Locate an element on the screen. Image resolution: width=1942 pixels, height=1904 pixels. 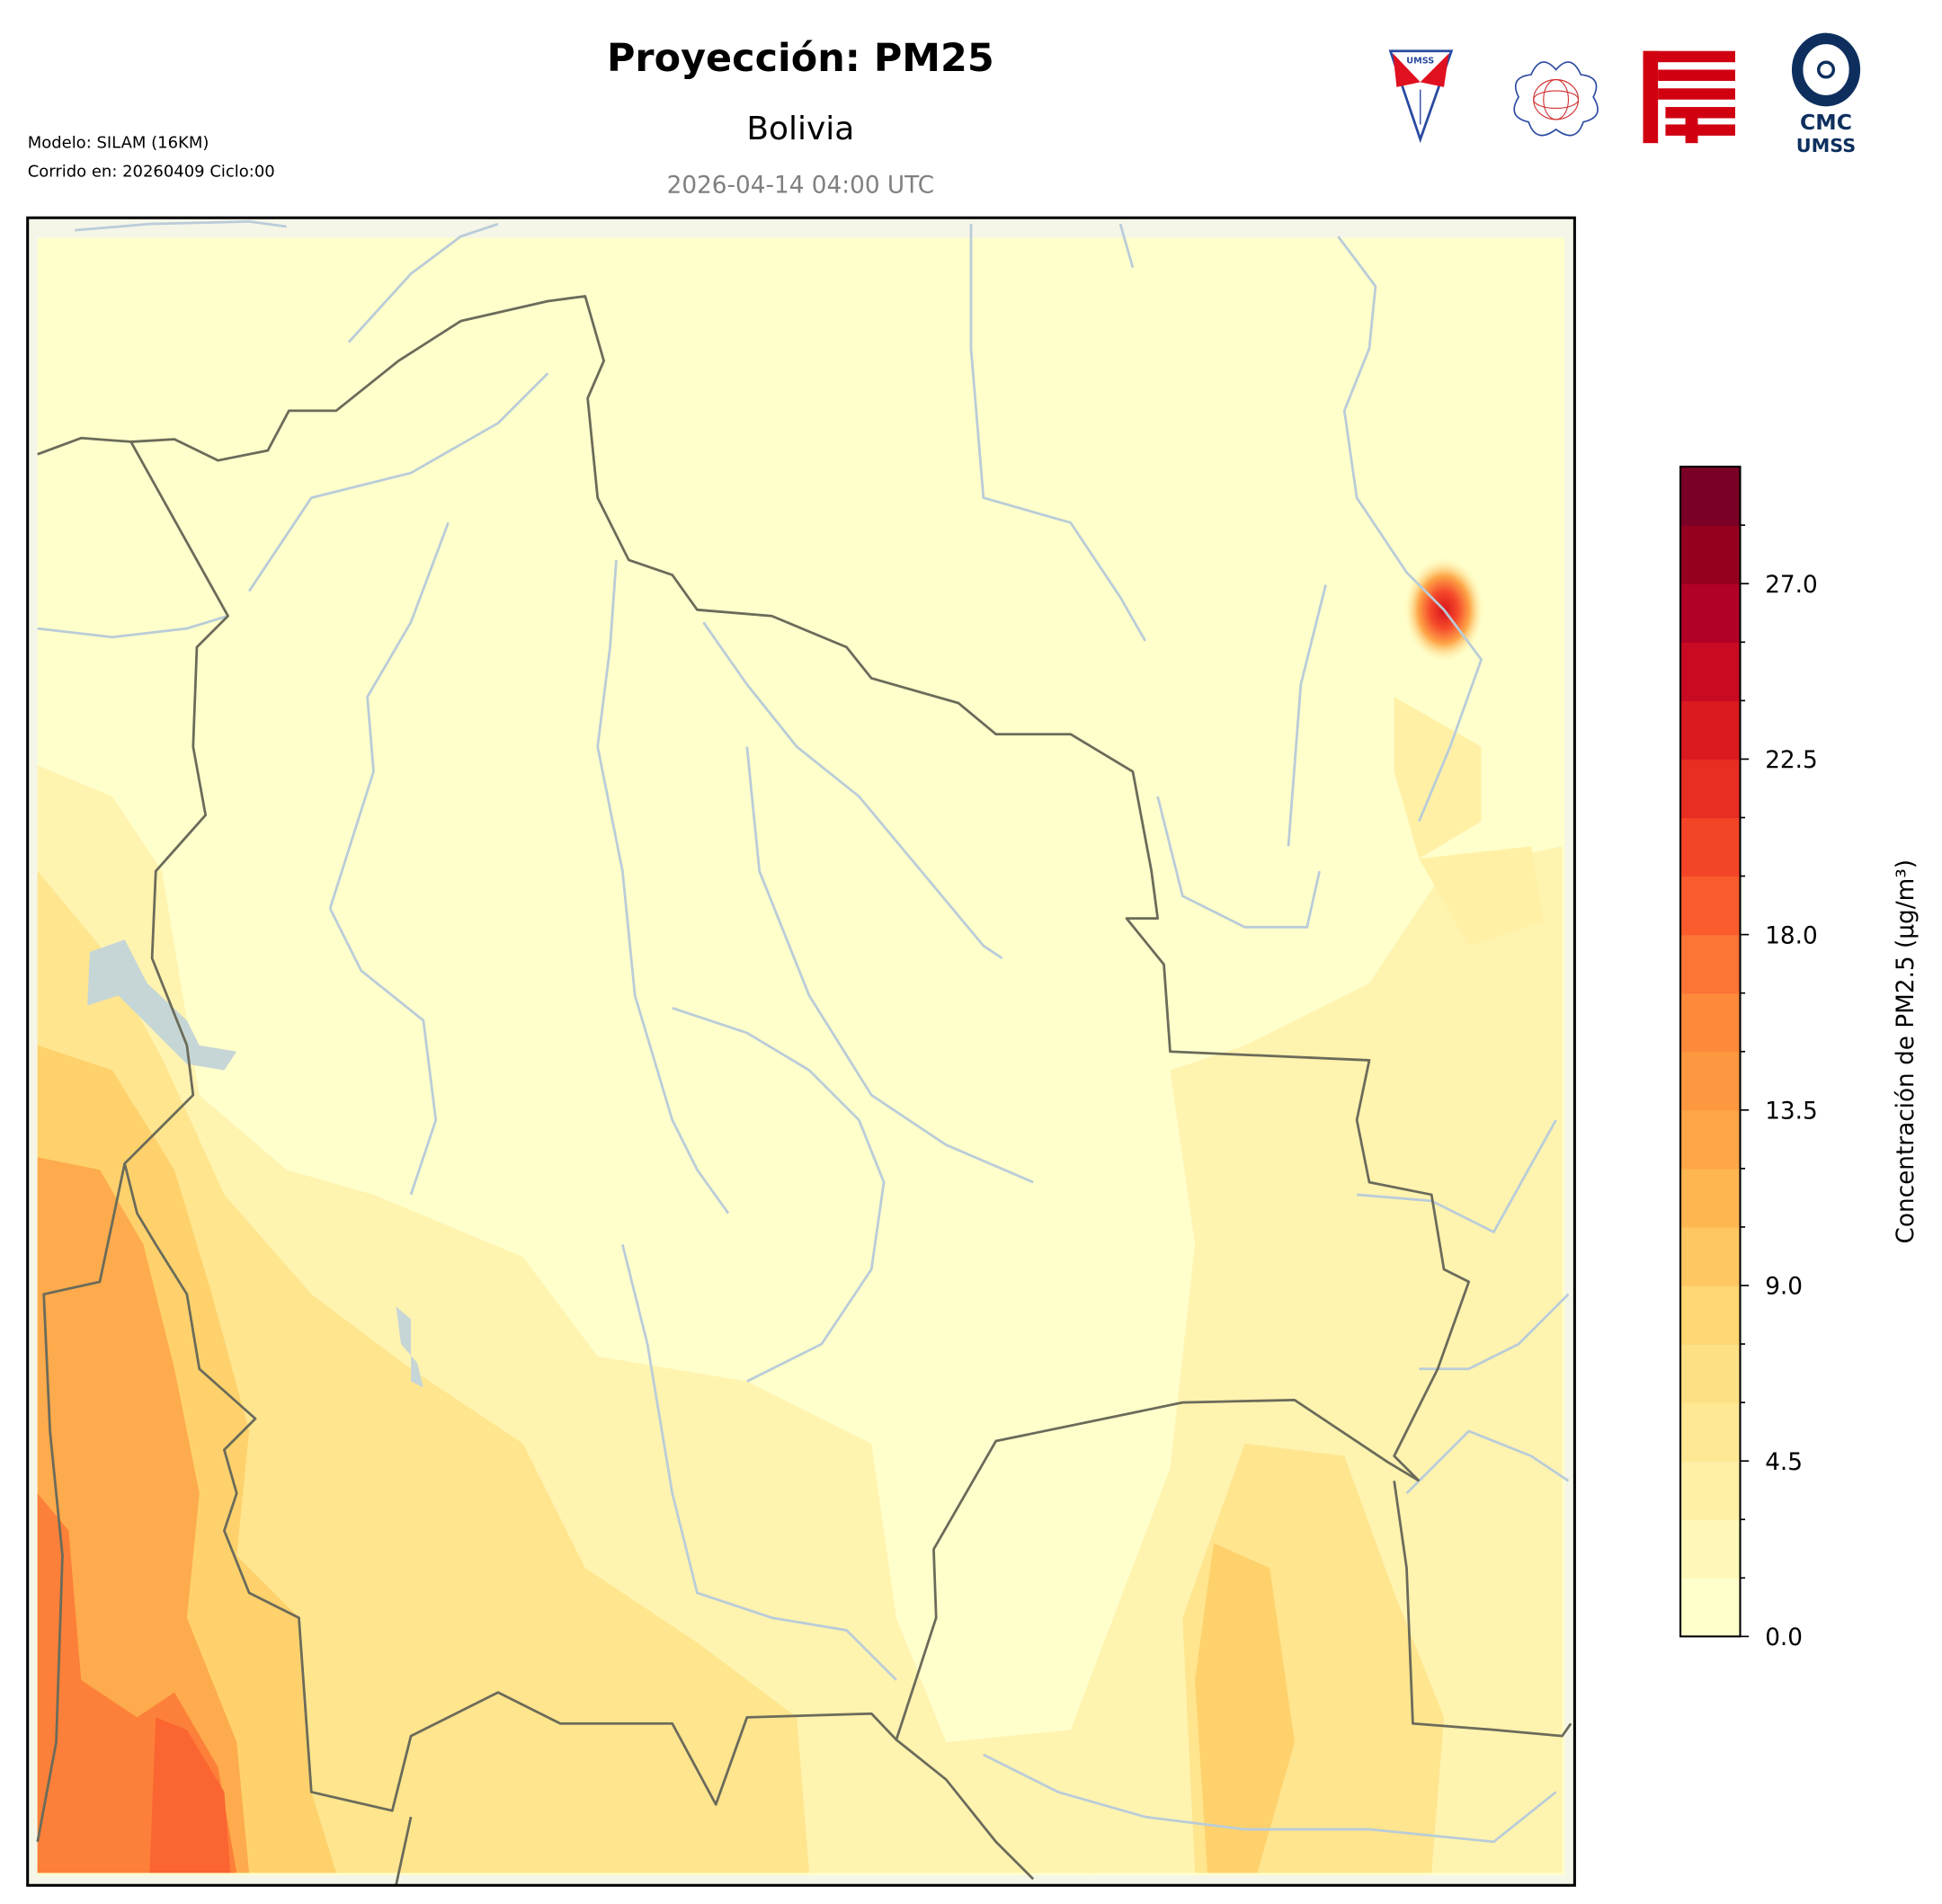
region-subtitle: Bolivia is located at coordinates (800, 129).